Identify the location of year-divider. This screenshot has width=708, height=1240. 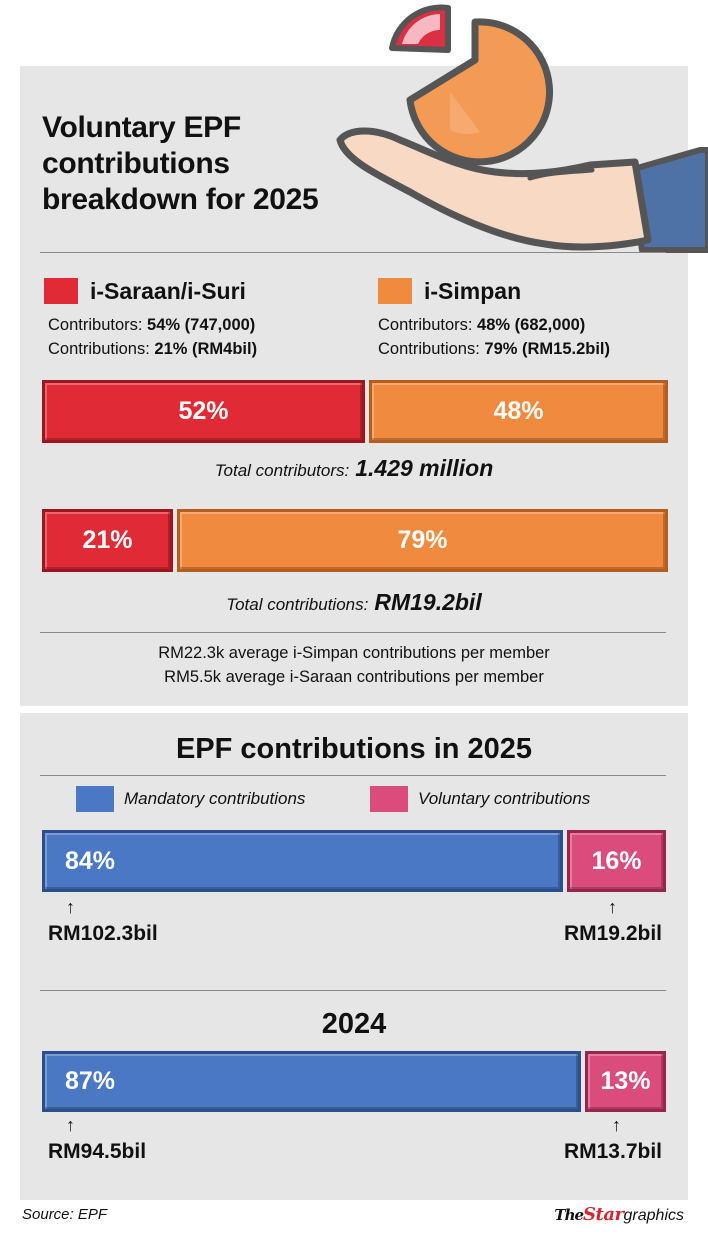
(353, 990).